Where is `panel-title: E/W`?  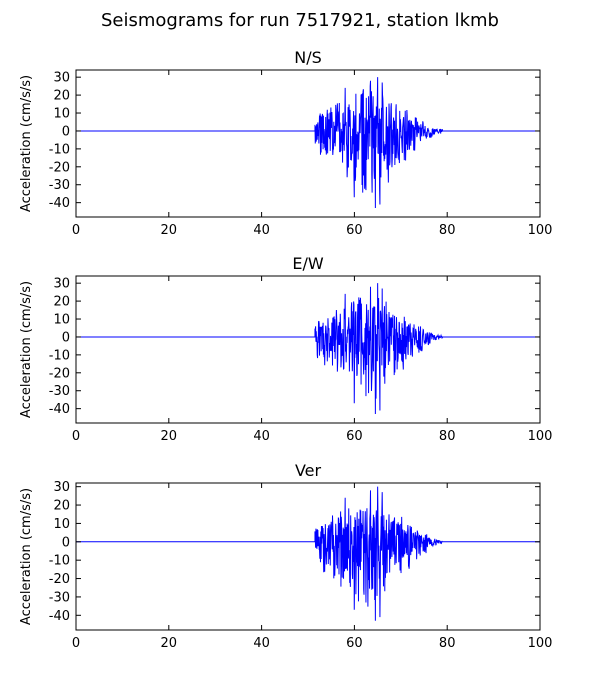 panel-title: E/W is located at coordinates (308, 263).